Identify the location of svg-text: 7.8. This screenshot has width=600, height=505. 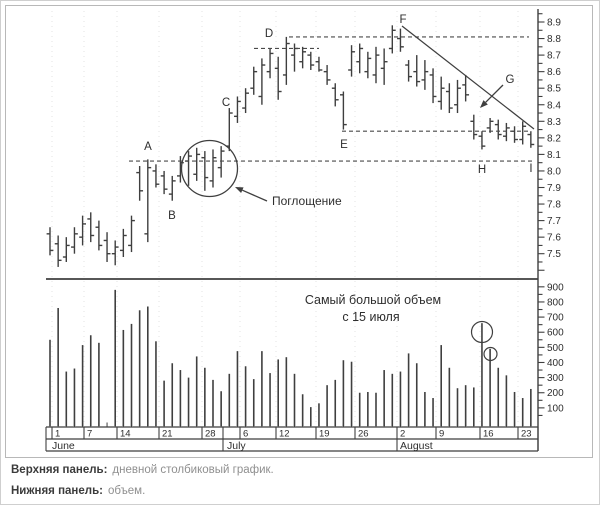
(554, 205).